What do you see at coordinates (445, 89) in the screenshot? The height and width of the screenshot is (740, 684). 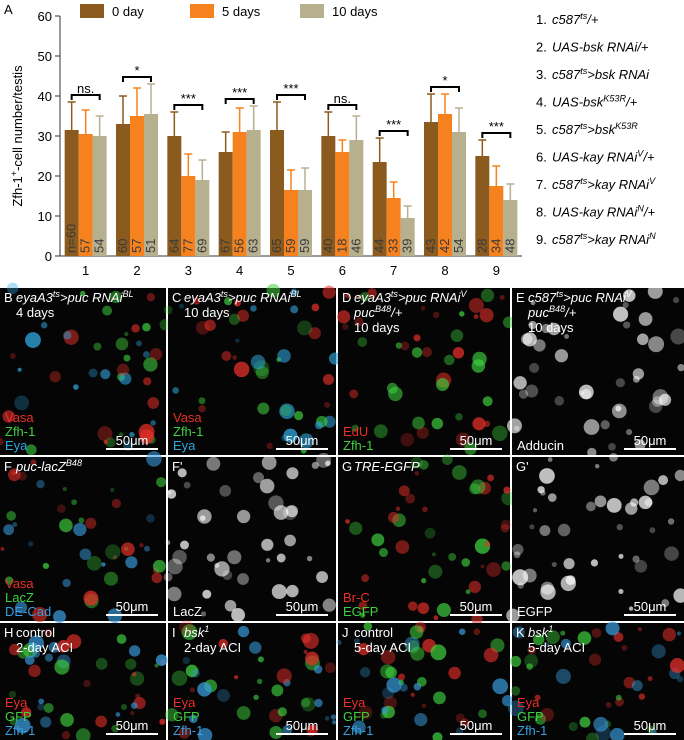 I see `significance-bracket` at bounding box center [445, 89].